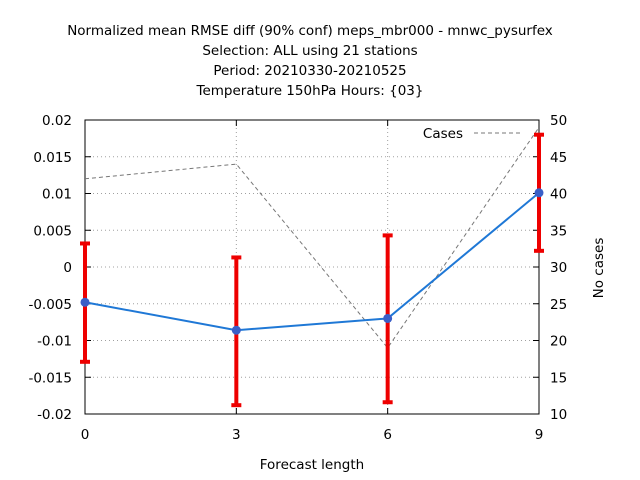 The width and height of the screenshot is (640, 480). What do you see at coordinates (558, 158) in the screenshot?
I see `y2-tick-label: 45` at bounding box center [558, 158].